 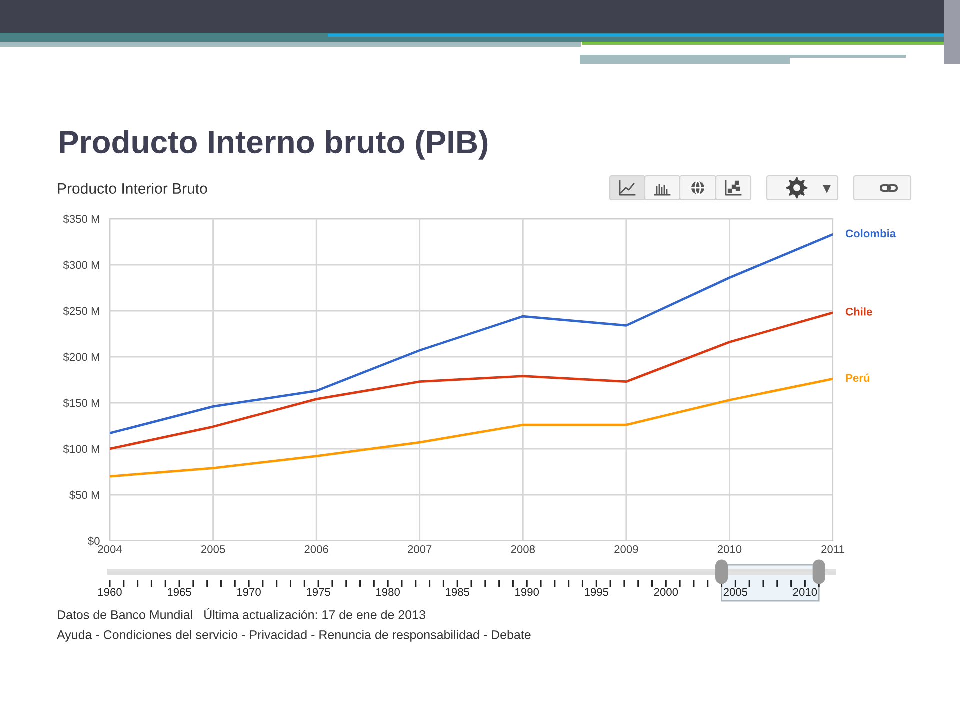 I want to click on y-tick-label: $100 M, so click(x=81, y=449).